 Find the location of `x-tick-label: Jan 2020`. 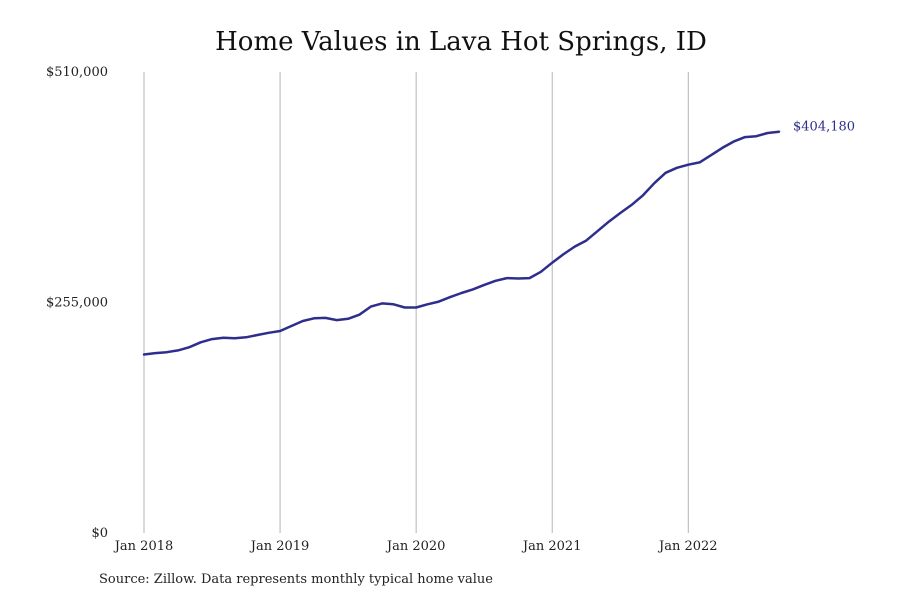

x-tick-label: Jan 2020 is located at coordinates (415, 546).